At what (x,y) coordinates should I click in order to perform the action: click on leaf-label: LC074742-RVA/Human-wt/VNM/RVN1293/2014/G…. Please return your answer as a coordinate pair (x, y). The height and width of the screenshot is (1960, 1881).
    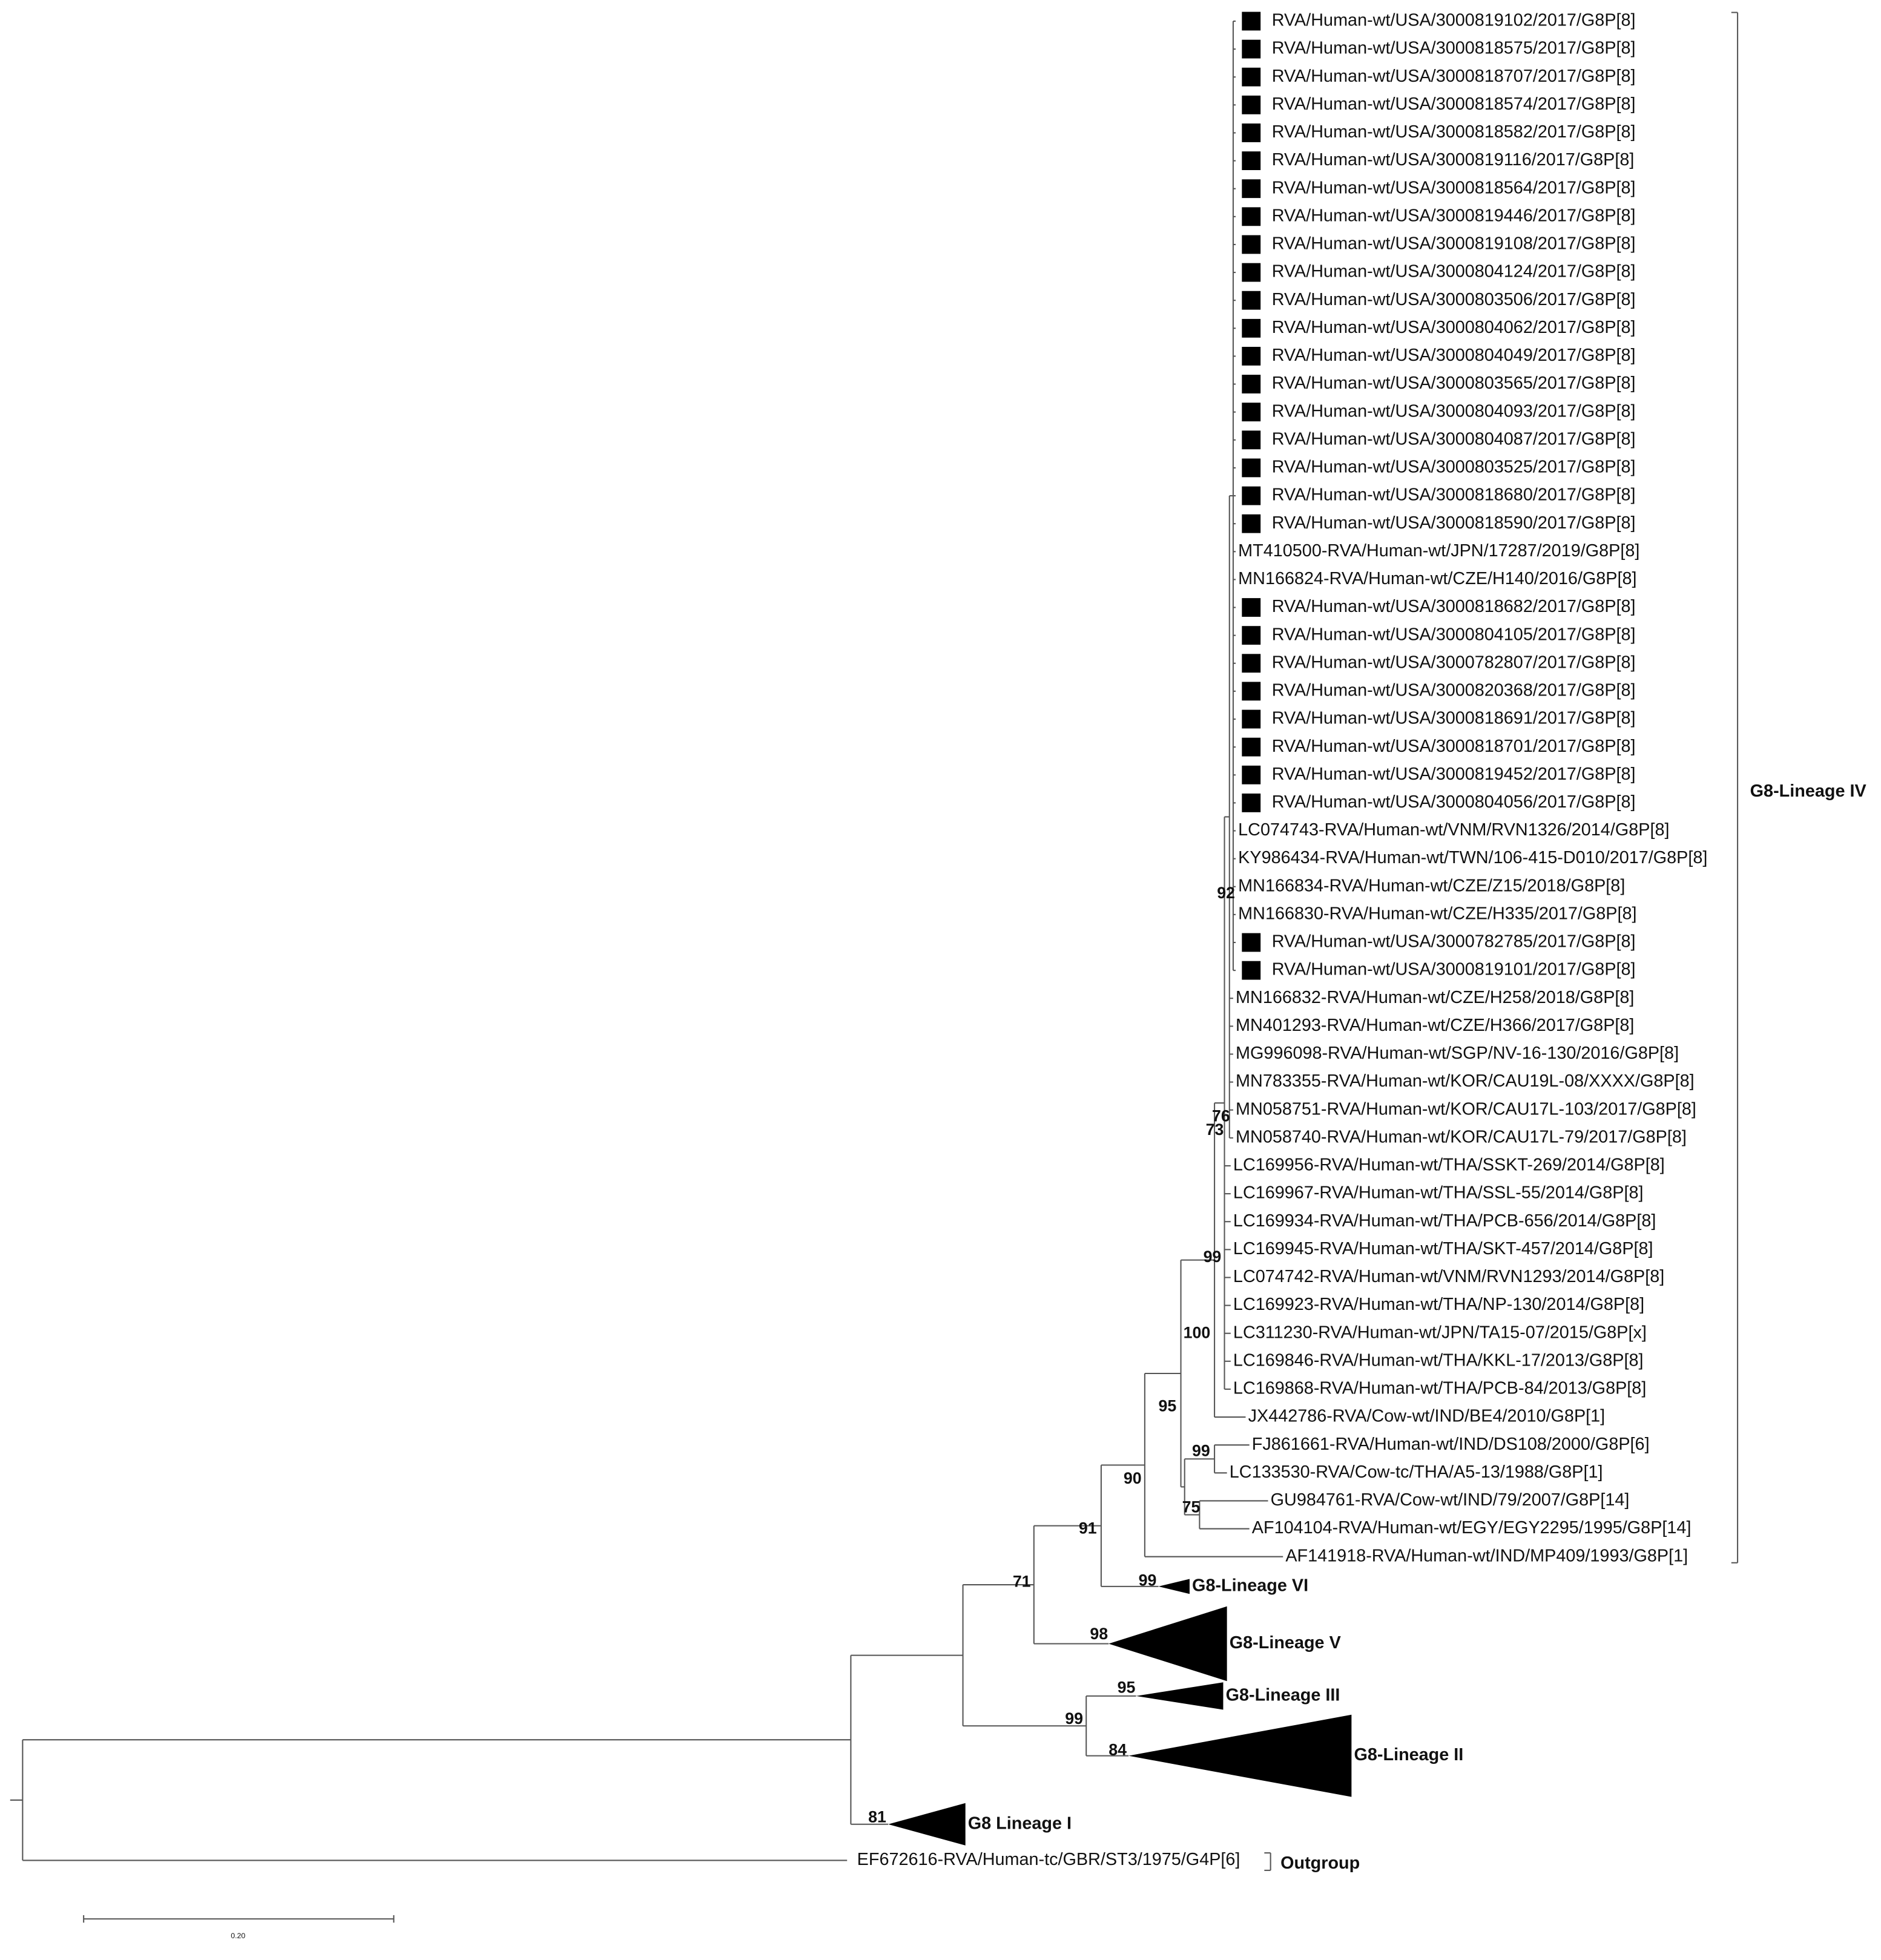
    Looking at the image, I should click on (1449, 1276).